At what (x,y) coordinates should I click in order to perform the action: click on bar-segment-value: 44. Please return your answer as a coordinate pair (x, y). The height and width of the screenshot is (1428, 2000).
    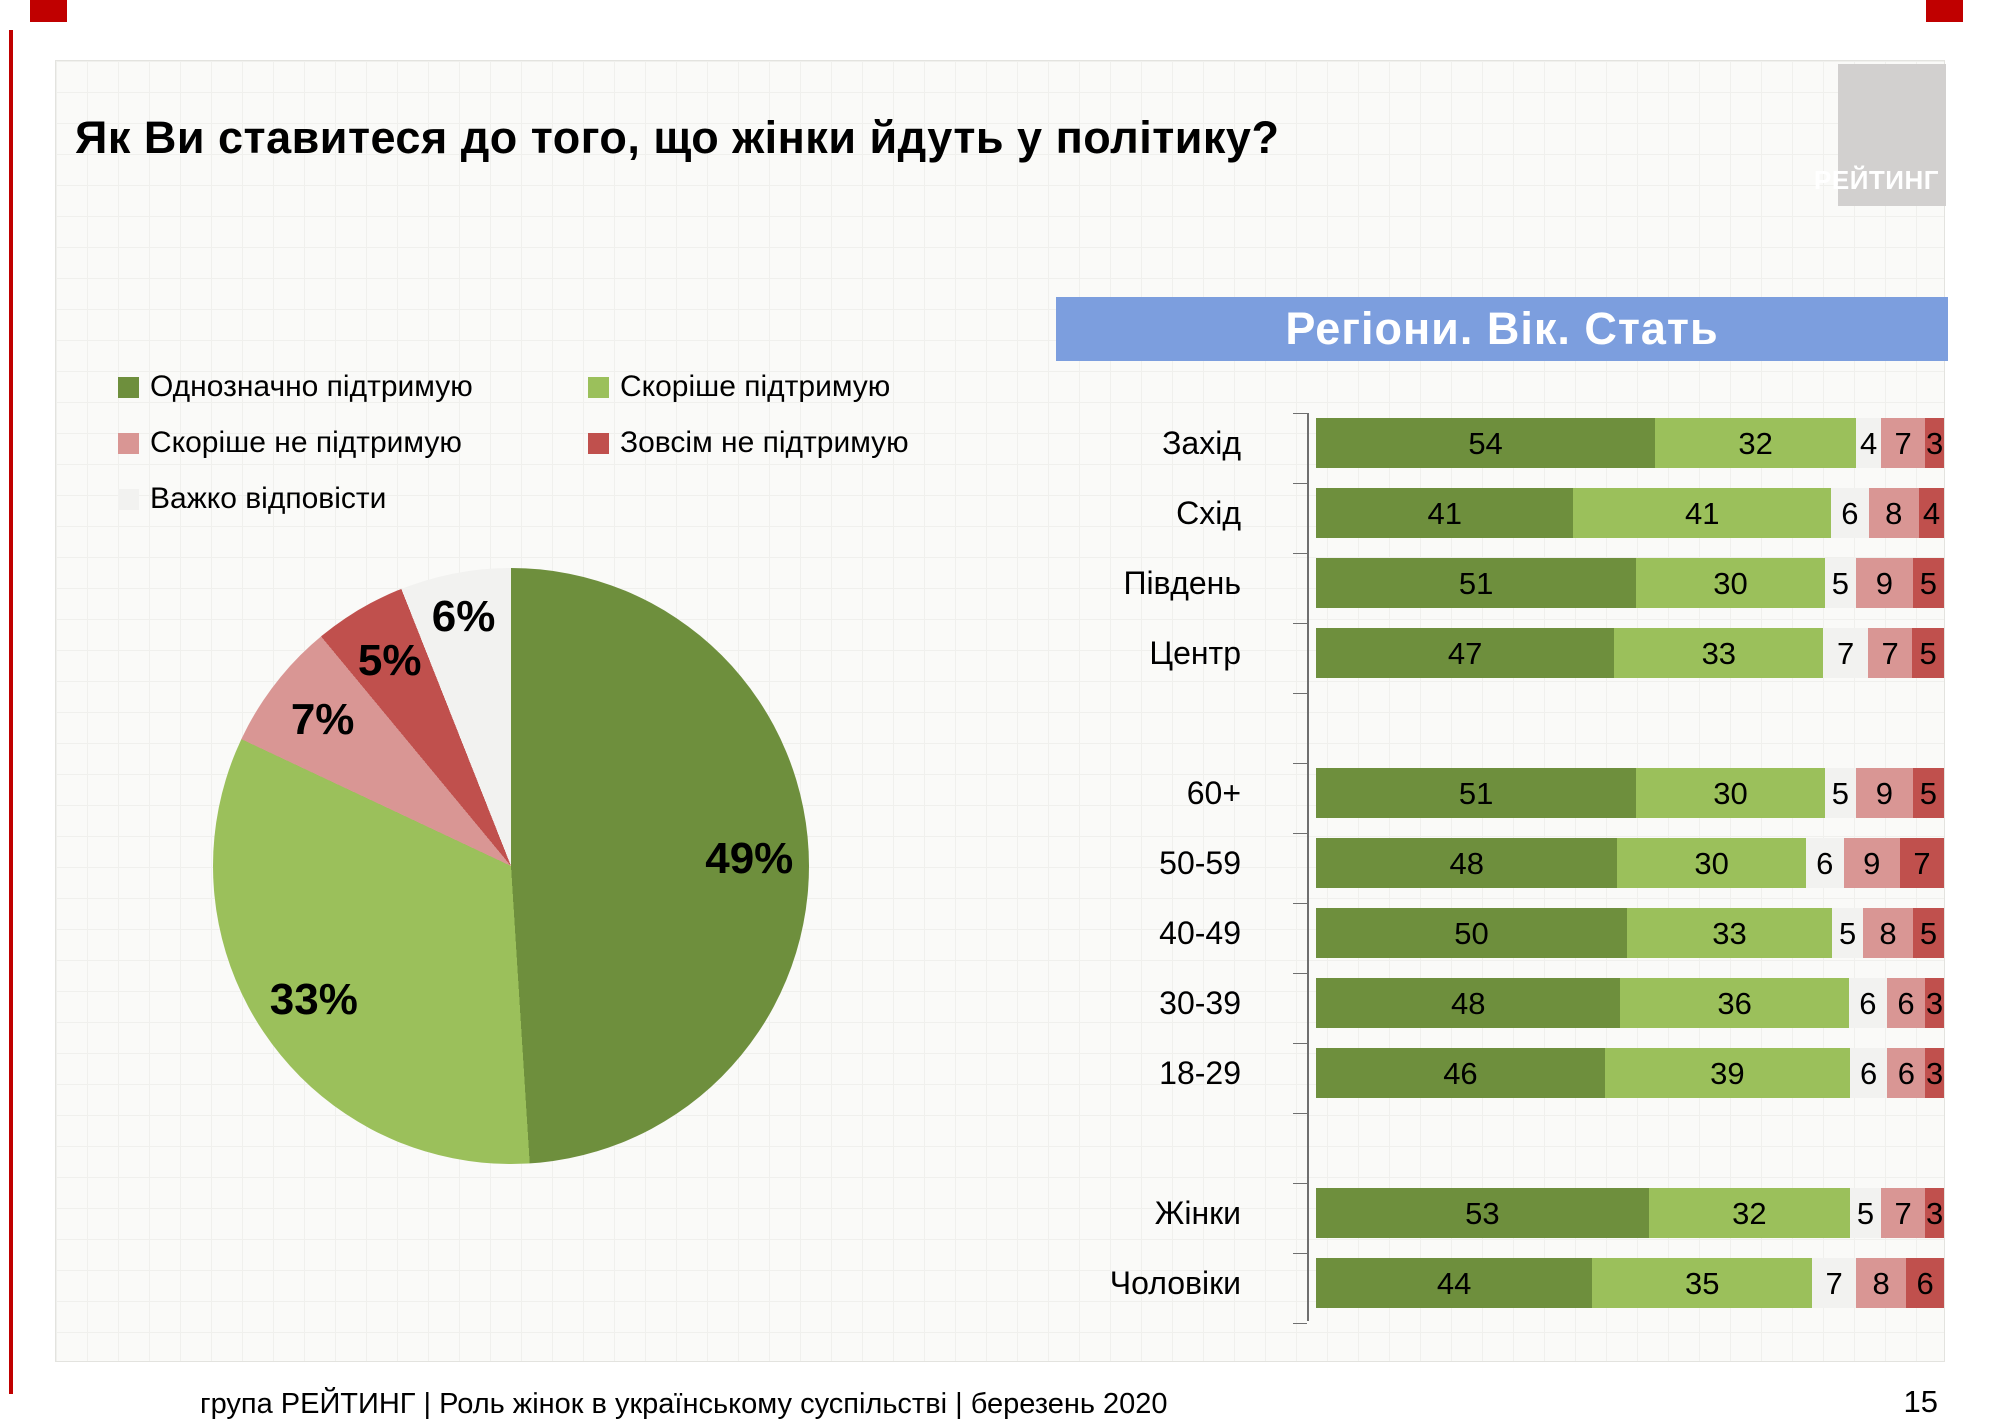
    Looking at the image, I should click on (1454, 1283).